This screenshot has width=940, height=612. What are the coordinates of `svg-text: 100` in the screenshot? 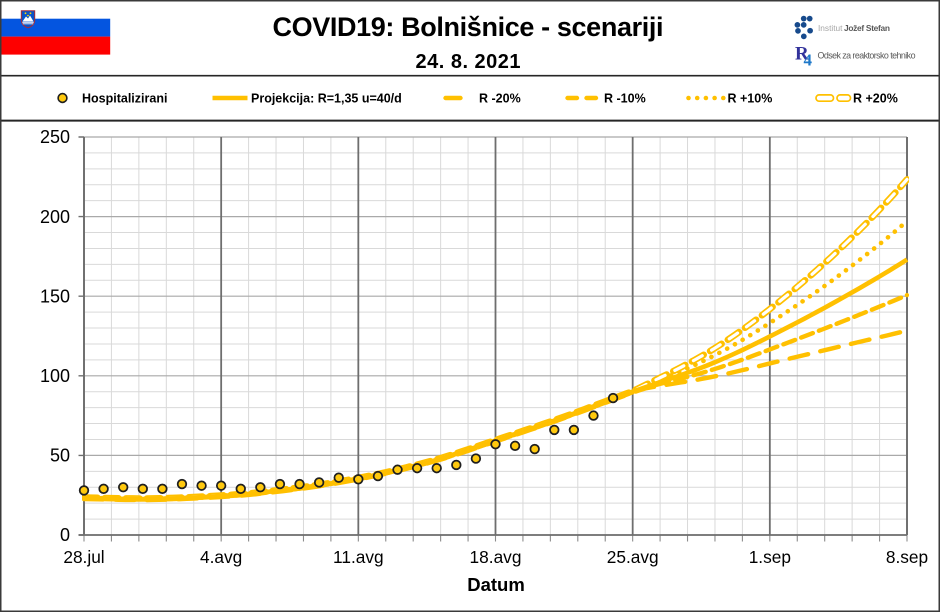 It's located at (55, 376).